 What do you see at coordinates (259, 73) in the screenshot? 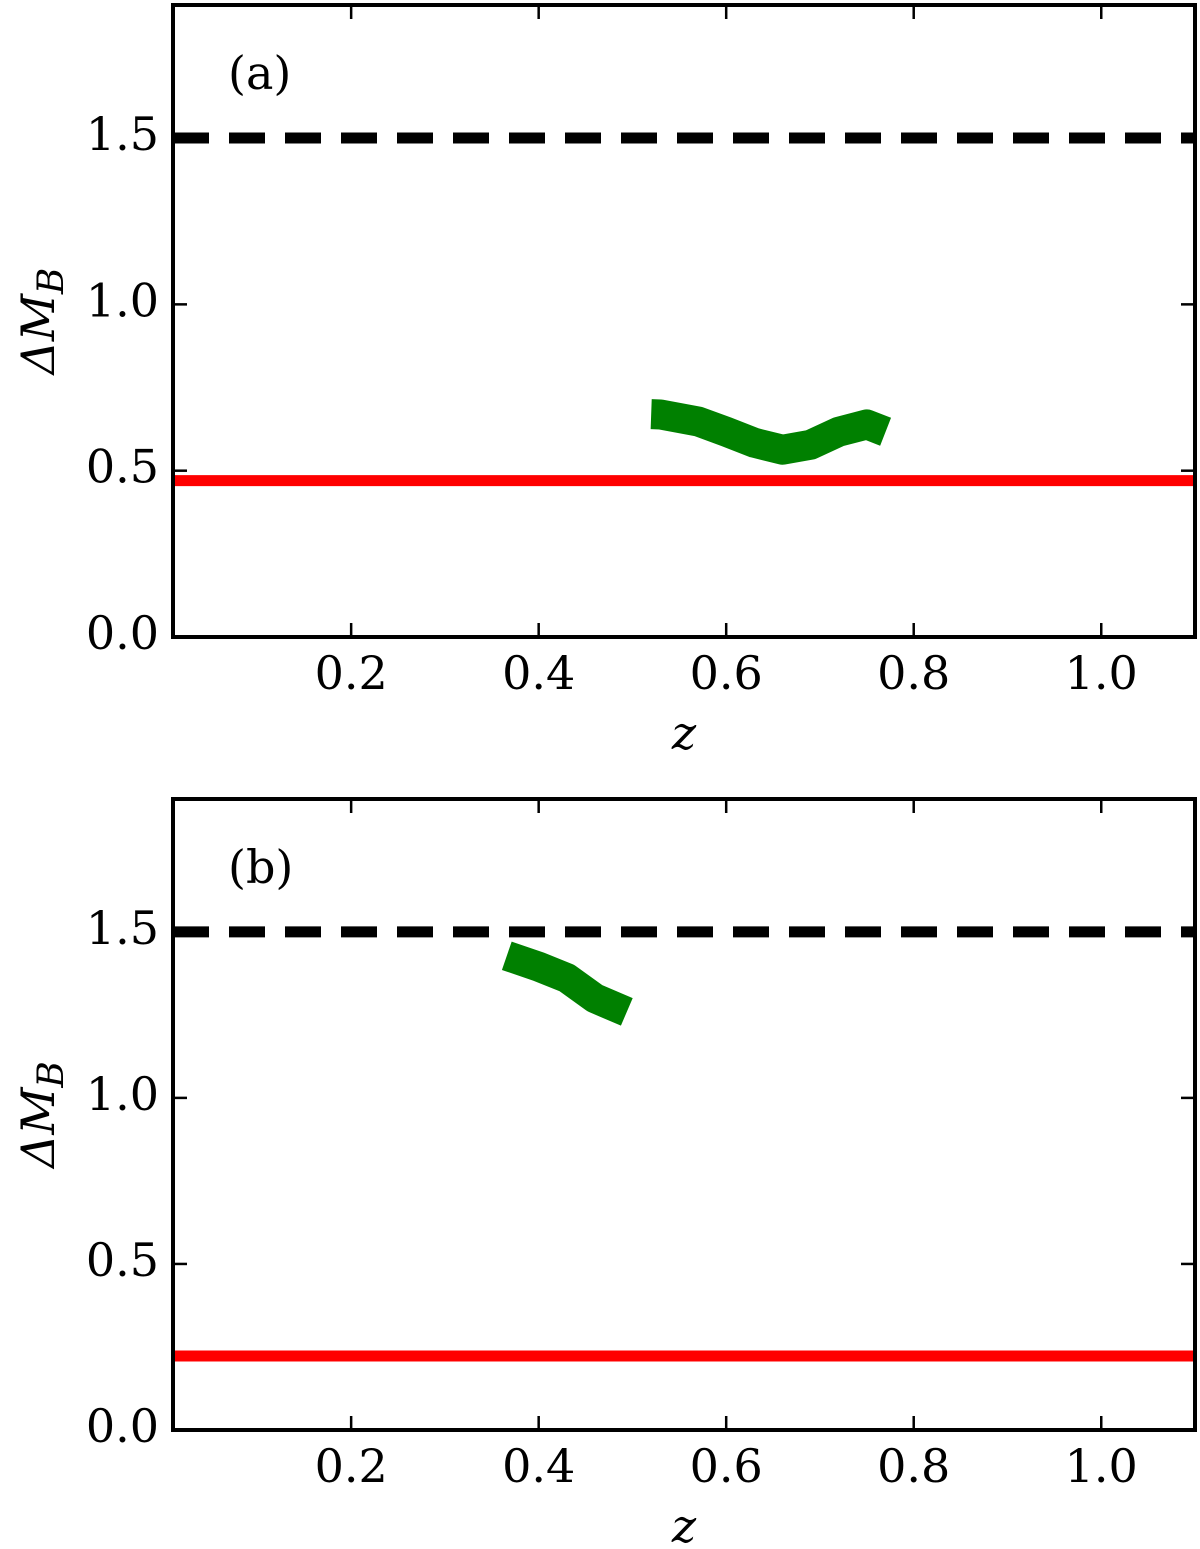
I see `panel-label: (a)` at bounding box center [259, 73].